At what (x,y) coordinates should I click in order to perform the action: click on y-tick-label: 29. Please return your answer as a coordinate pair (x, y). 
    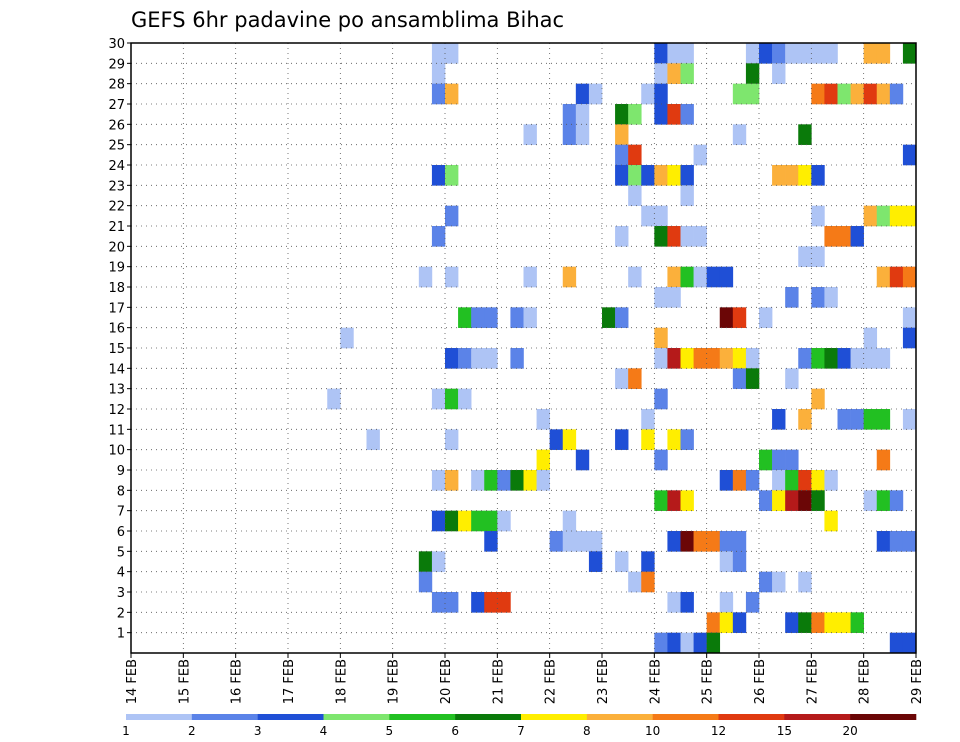
    Looking at the image, I should click on (116, 64).